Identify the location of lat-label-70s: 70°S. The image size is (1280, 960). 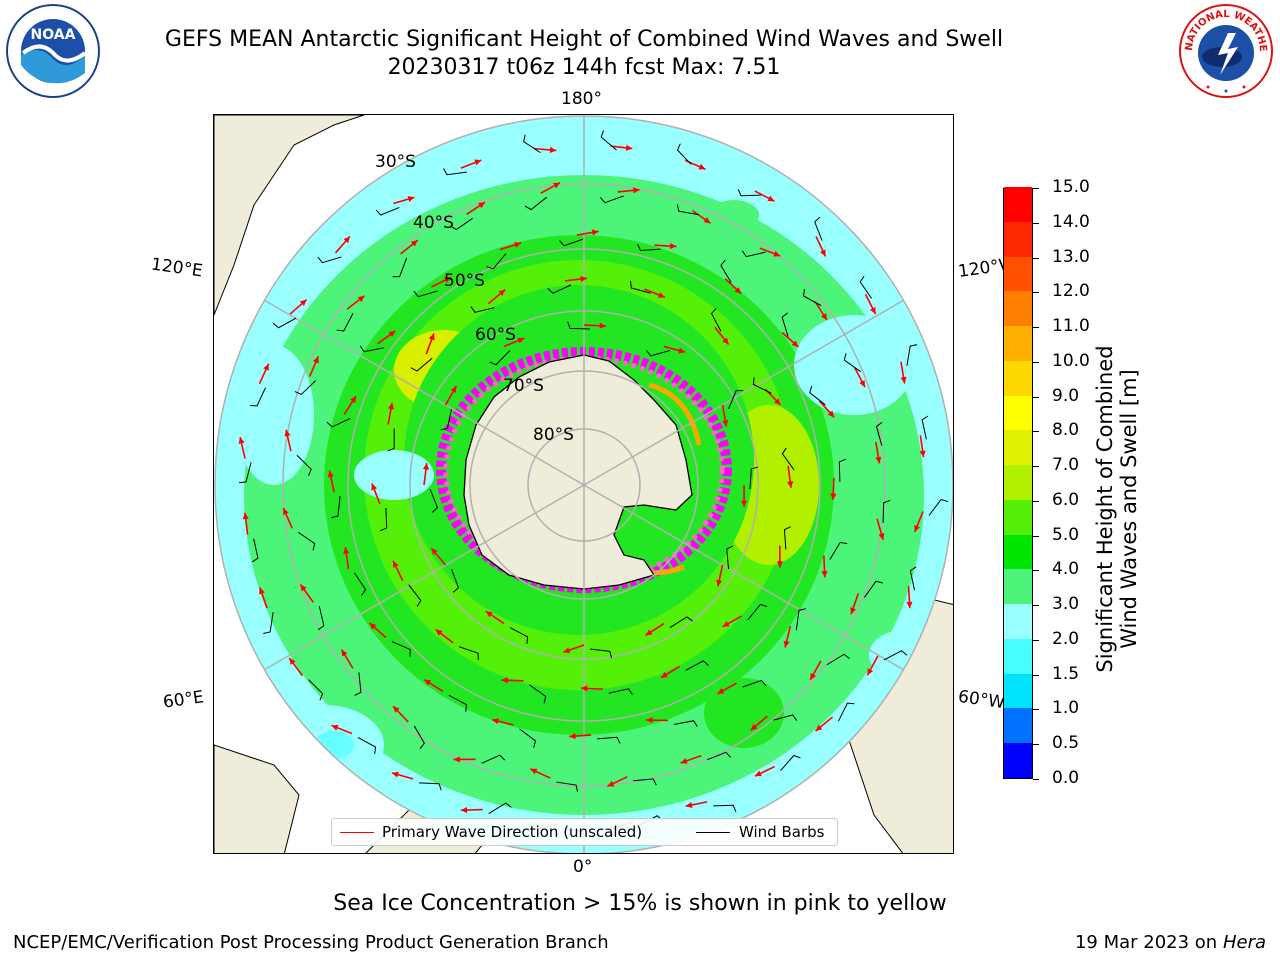
(523, 386).